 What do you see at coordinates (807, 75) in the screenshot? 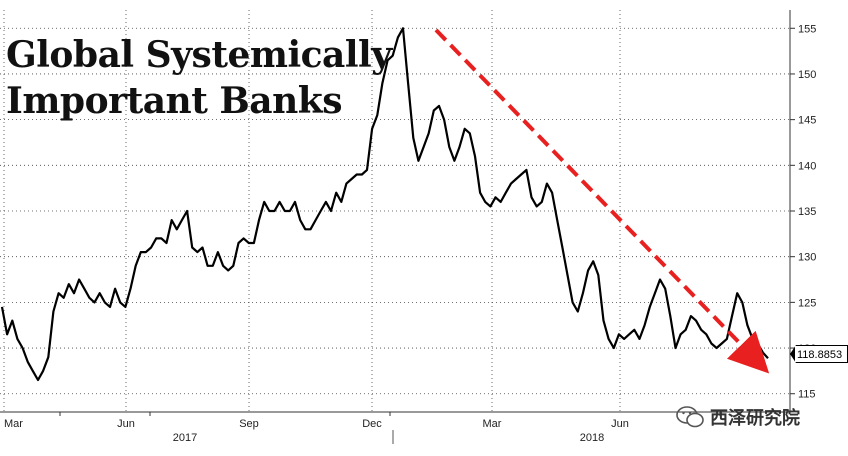
I see `y-tick-label: 150` at bounding box center [807, 75].